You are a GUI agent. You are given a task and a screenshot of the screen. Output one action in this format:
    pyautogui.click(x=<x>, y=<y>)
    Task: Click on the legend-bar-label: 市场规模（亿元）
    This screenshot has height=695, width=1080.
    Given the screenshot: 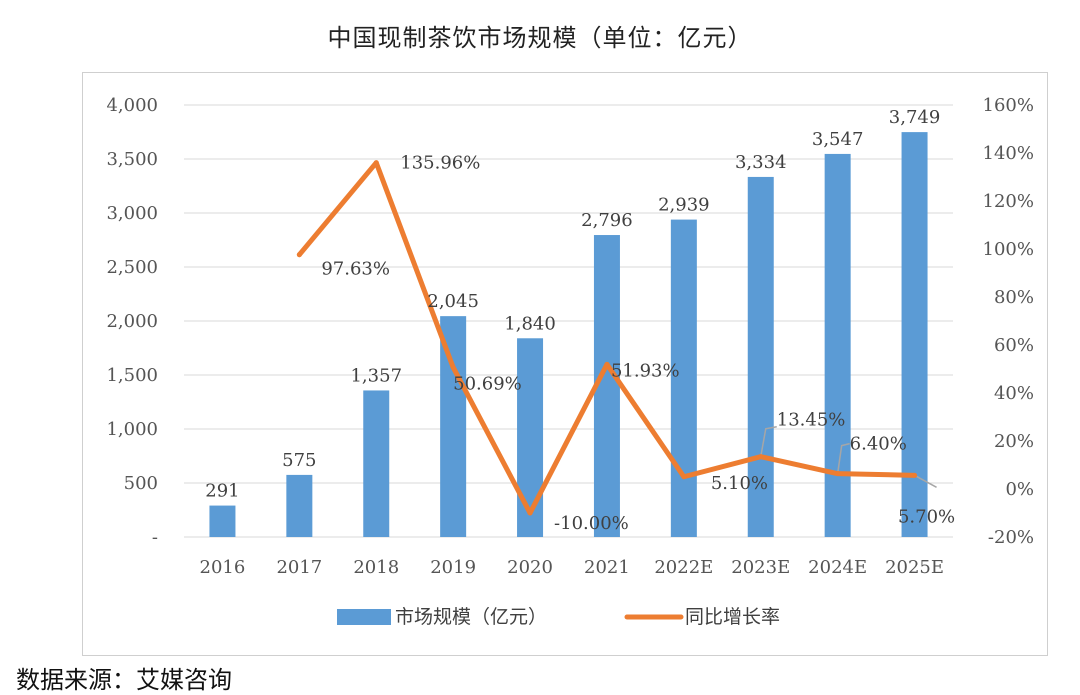 What is the action you would take?
    pyautogui.click(x=471, y=617)
    